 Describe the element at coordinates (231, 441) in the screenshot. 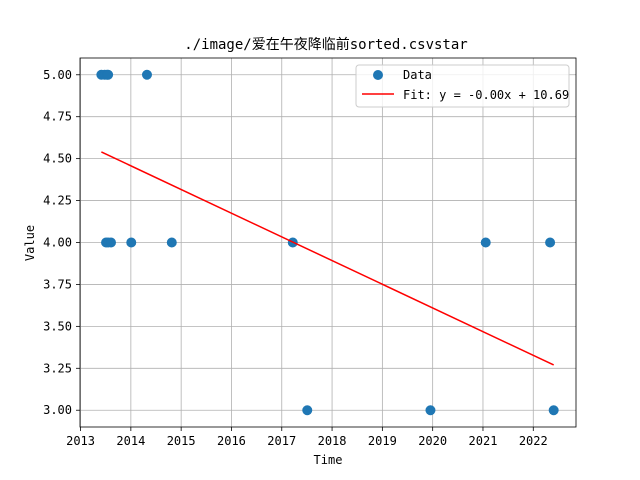

I see `x-tick-label: 2016` at that location.